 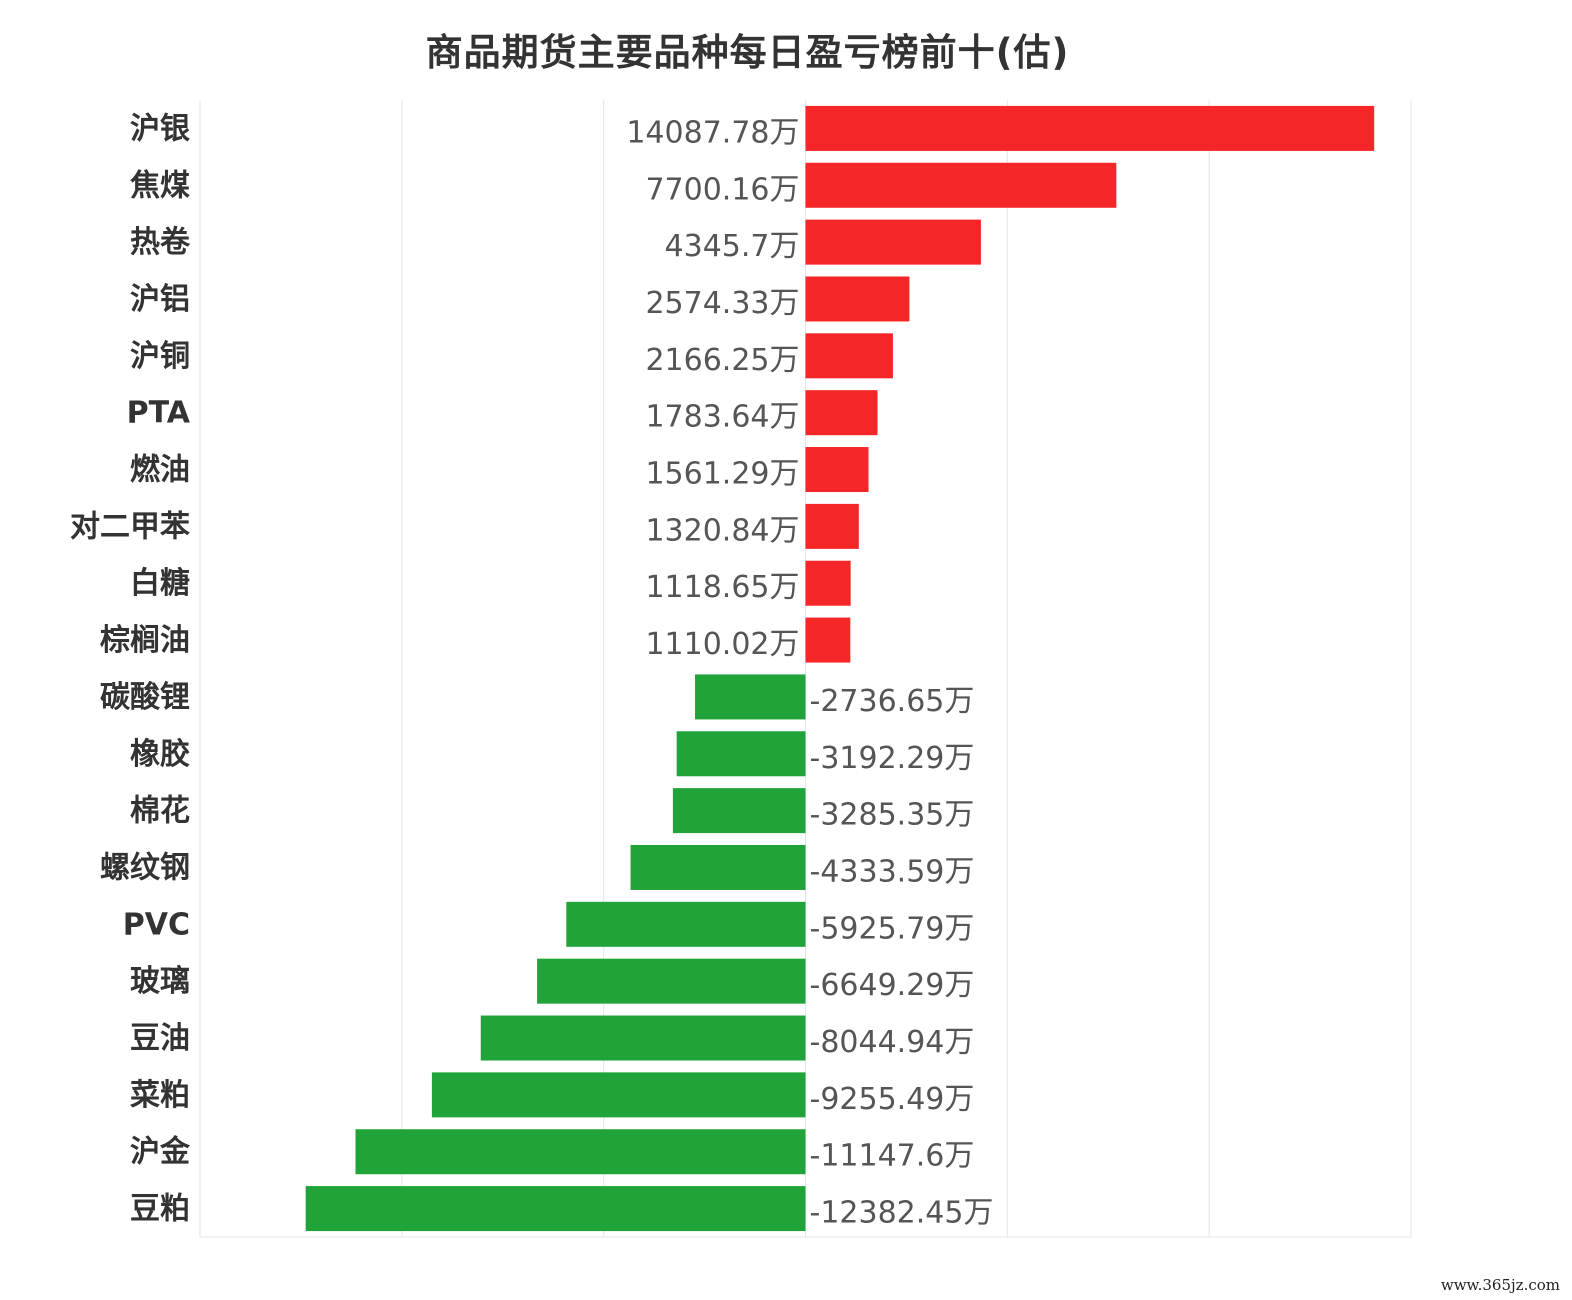 I want to click on category-label: PTA, so click(x=159, y=413).